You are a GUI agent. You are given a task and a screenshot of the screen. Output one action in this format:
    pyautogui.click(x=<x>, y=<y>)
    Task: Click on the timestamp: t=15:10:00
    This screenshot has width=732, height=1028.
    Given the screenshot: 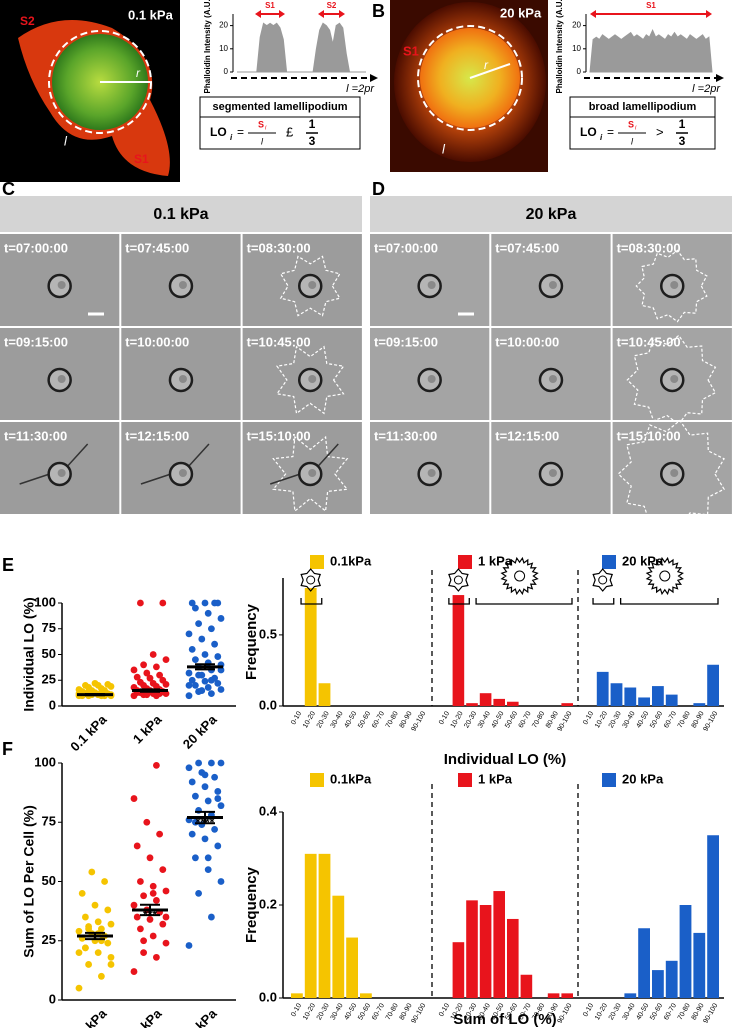 What is the action you would take?
    pyautogui.click(x=279, y=435)
    